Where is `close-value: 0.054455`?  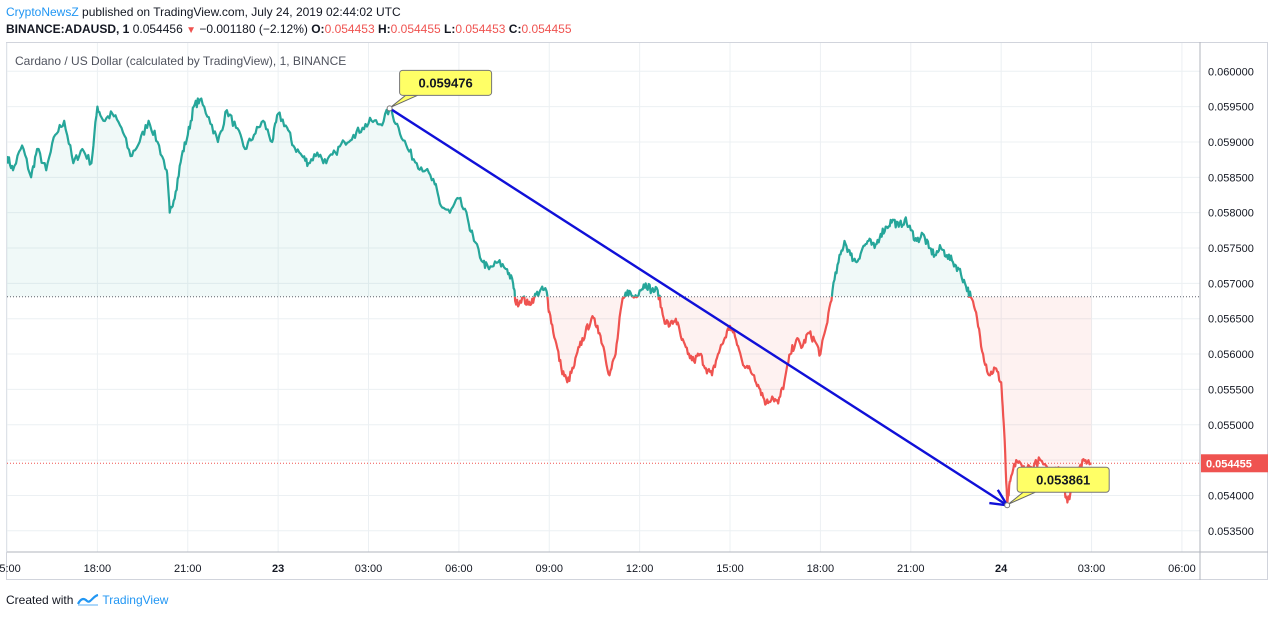 close-value: 0.054455 is located at coordinates (546, 29).